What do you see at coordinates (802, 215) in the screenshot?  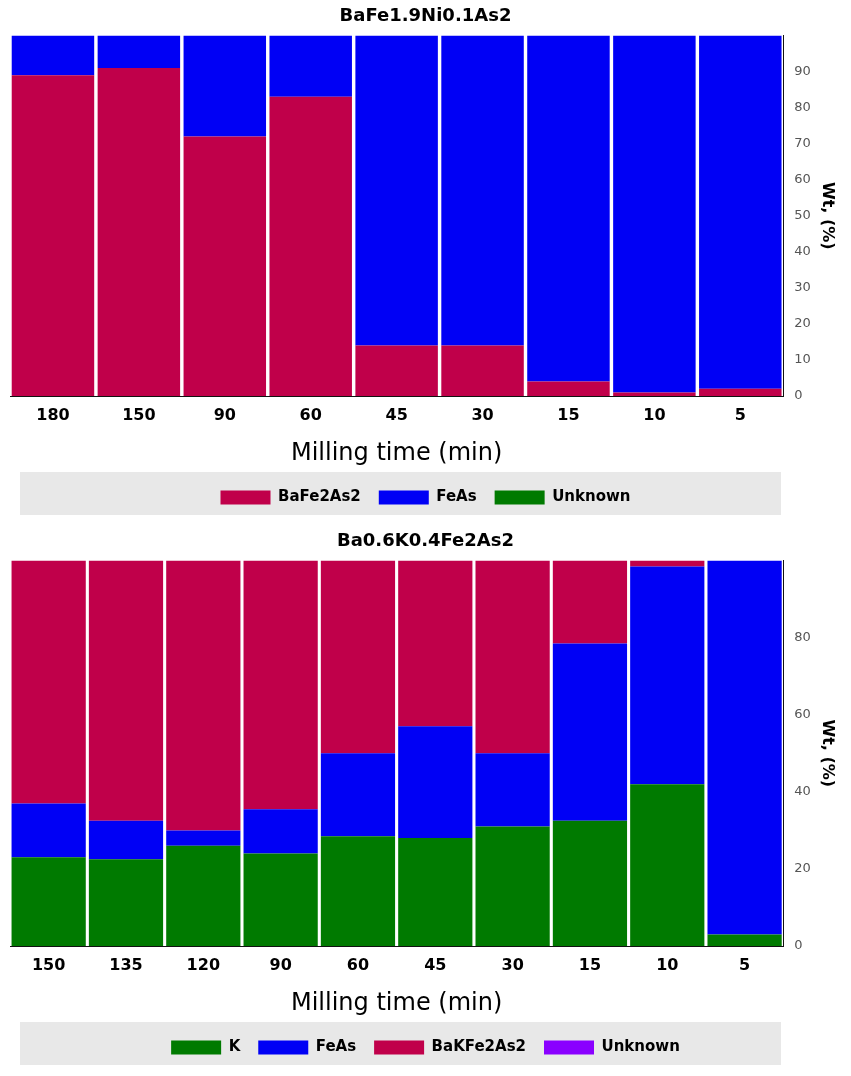 I see `y-tick-label: 50` at bounding box center [802, 215].